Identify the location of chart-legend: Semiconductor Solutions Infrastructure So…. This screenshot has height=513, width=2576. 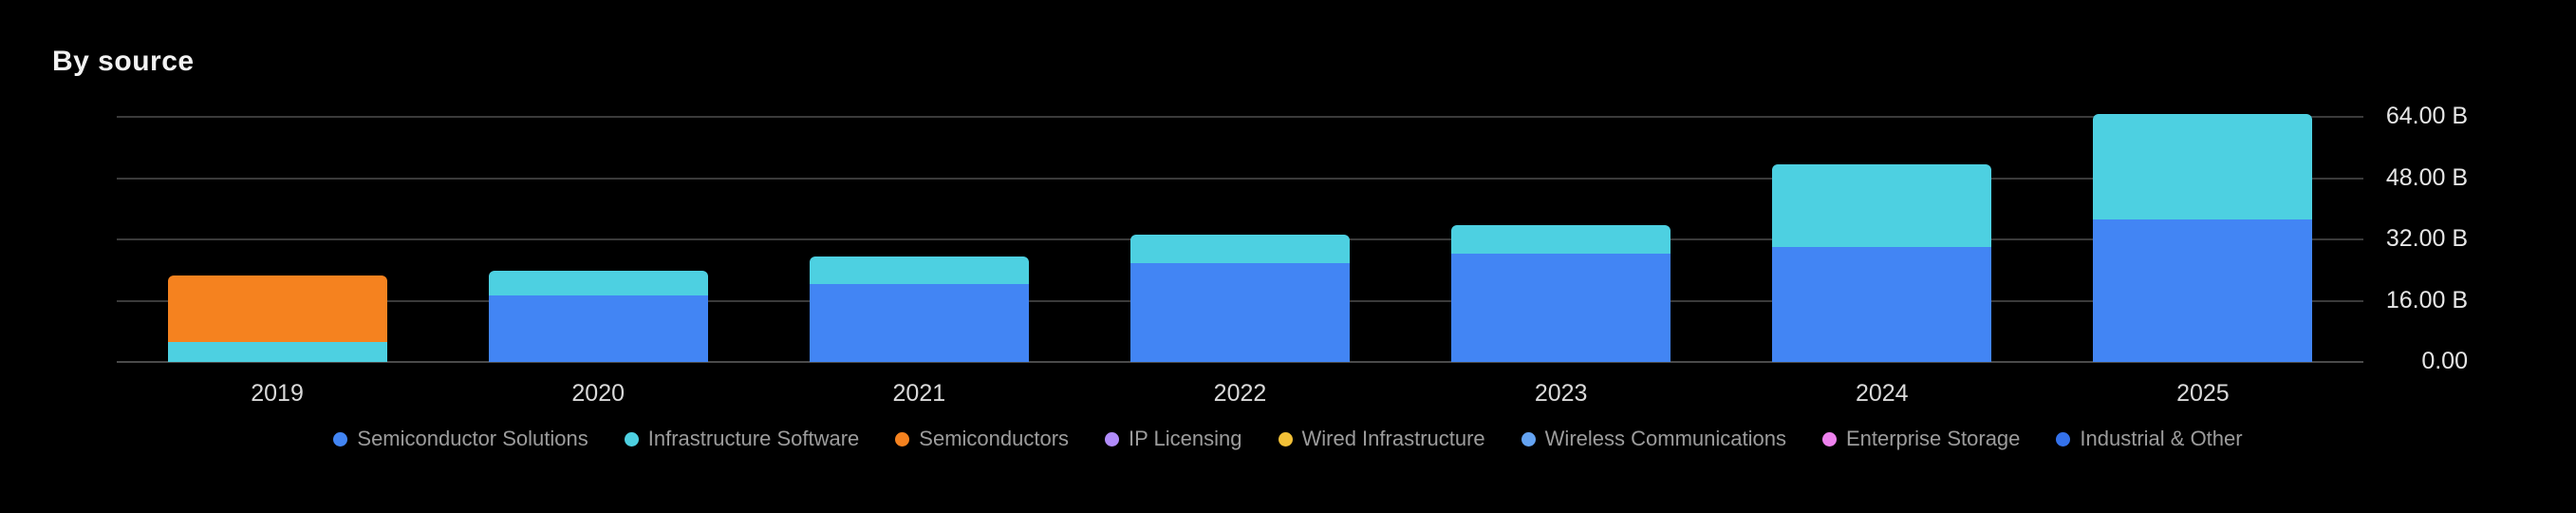
(1288, 439).